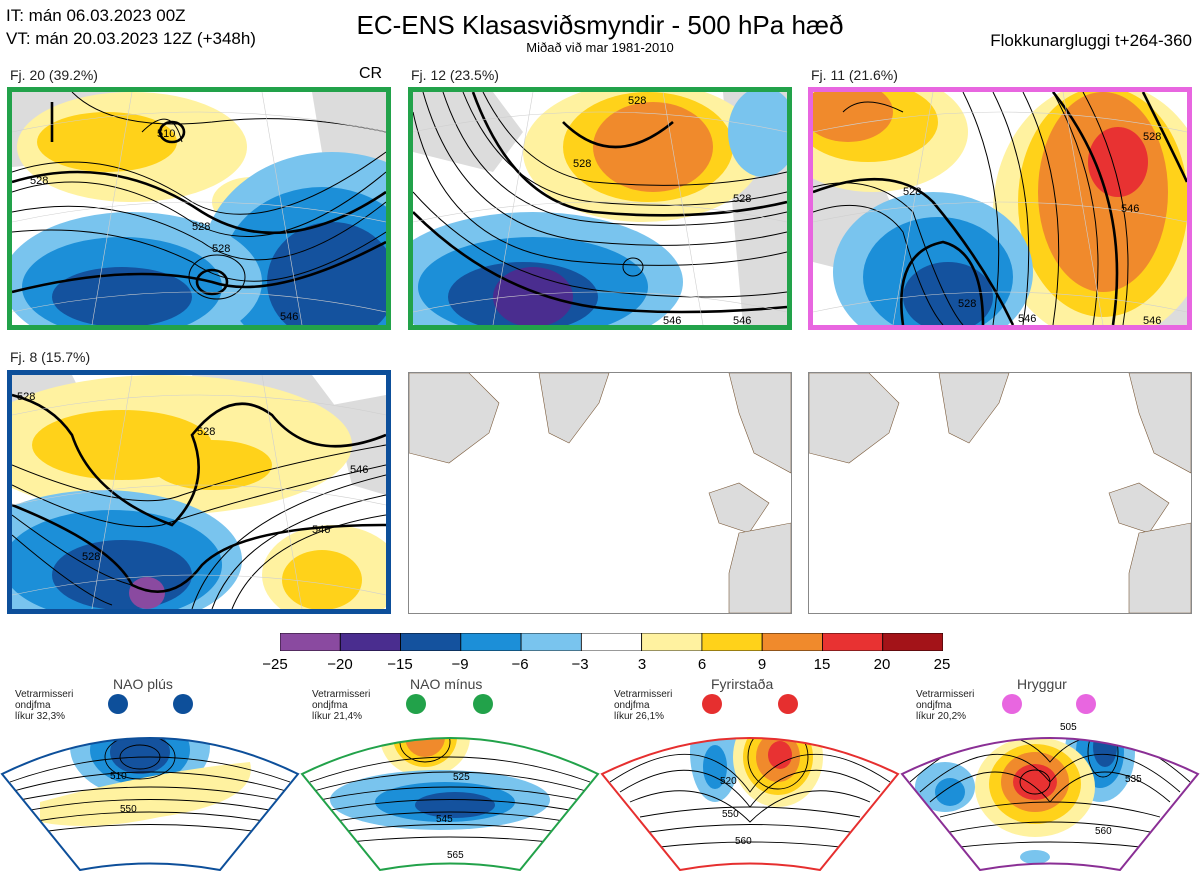 Image resolution: width=1200 pixels, height=871 pixels. I want to click on colorbar-tick: 3, so click(642, 664).